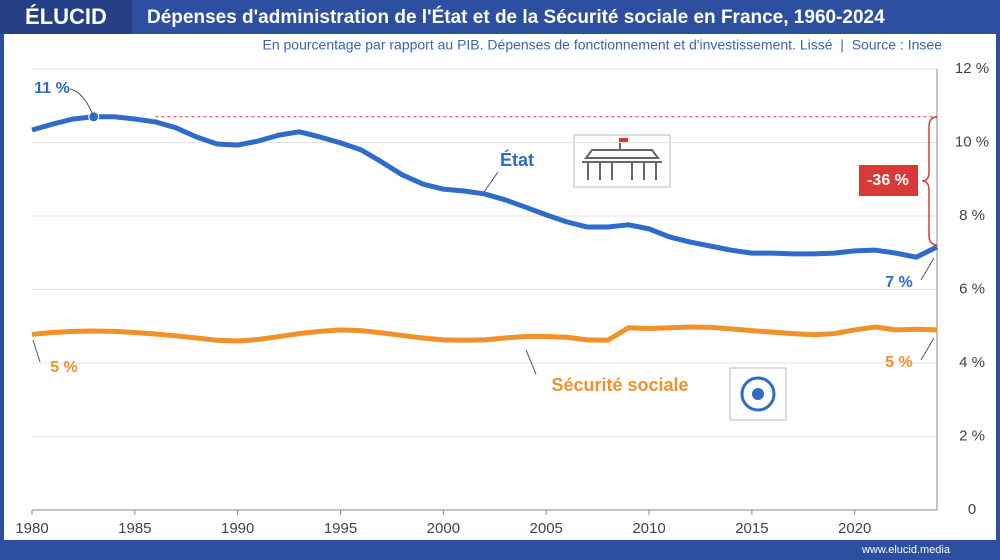 This screenshot has width=1000, height=560. Describe the element at coordinates (546, 528) in the screenshot. I see `x-tick-label: 2005` at that location.